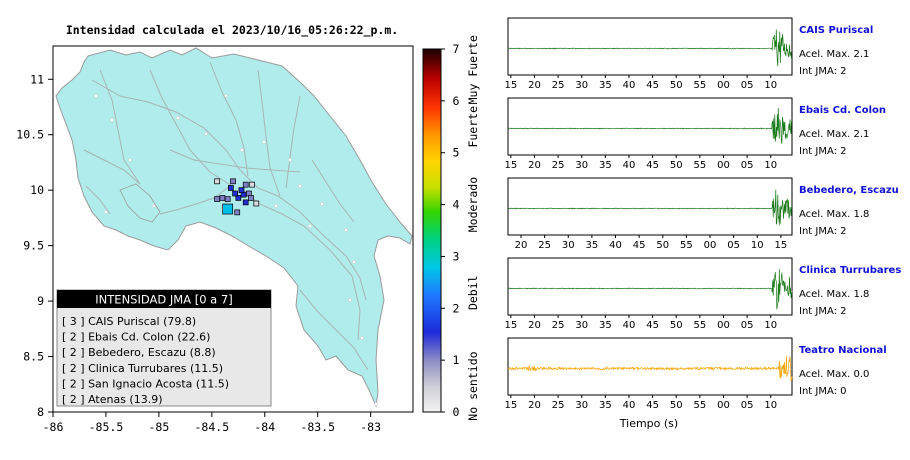  Describe the element at coordinates (834, 374) in the screenshot. I see `peak-accel: Acel. Max. 0.0` at that location.